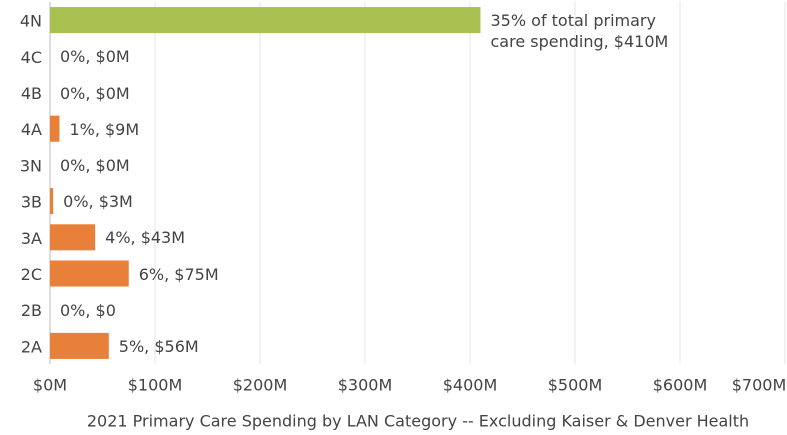 This screenshot has width=787, height=435. Describe the element at coordinates (104, 129) in the screenshot. I see `value-label: 1%, $9M` at that location.